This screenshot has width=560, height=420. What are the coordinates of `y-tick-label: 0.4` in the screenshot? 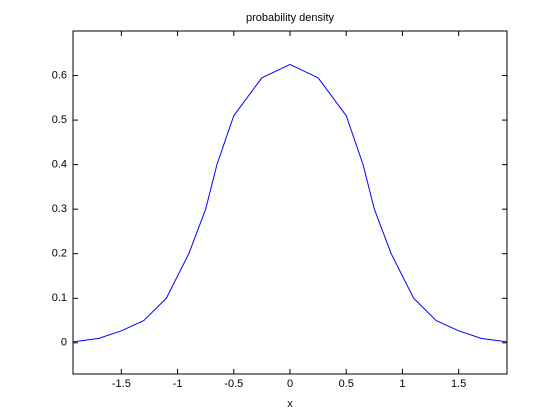 It's located at (59, 165).